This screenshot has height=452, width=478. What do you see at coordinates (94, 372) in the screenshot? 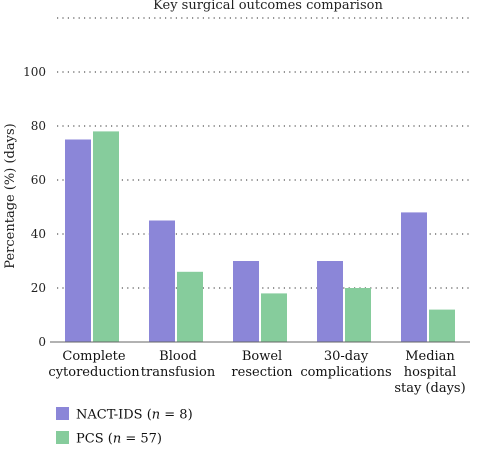
I see `x-tick-label: cytoreduction` at bounding box center [94, 372].